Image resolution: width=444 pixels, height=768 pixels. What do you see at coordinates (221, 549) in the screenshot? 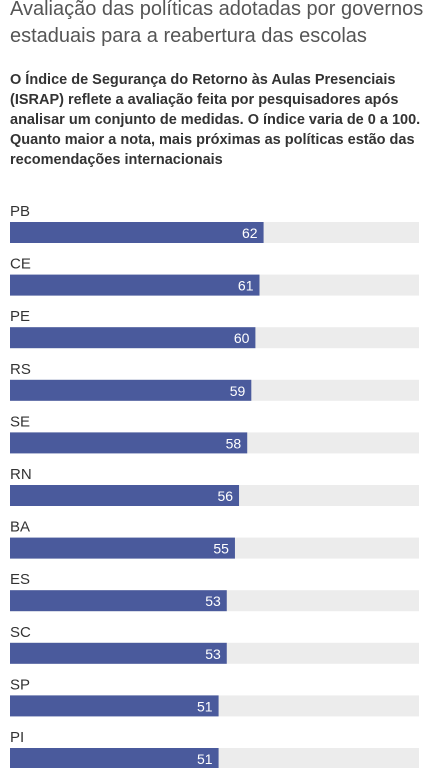
I see `value-label: 55` at bounding box center [221, 549].